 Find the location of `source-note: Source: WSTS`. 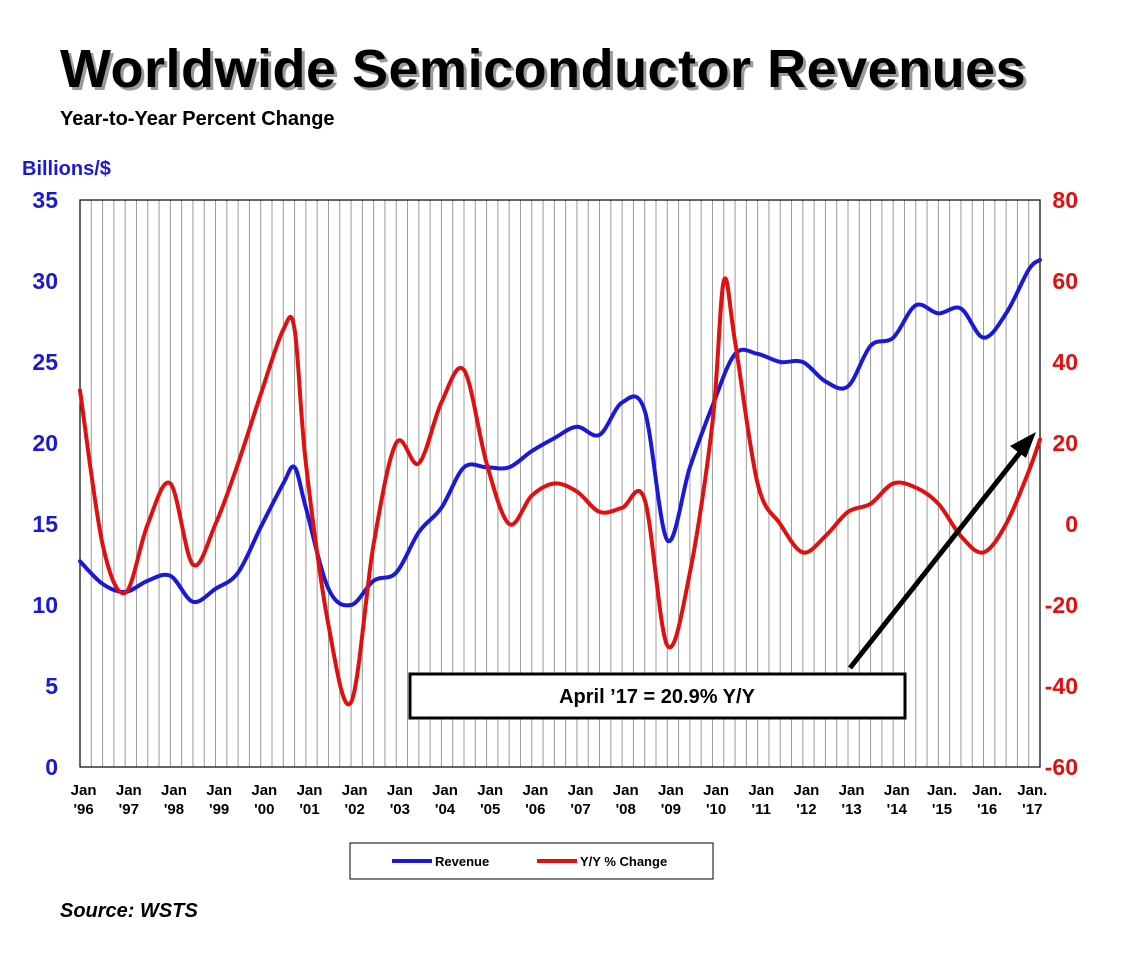

source-note: Source: WSTS is located at coordinates (129, 911).